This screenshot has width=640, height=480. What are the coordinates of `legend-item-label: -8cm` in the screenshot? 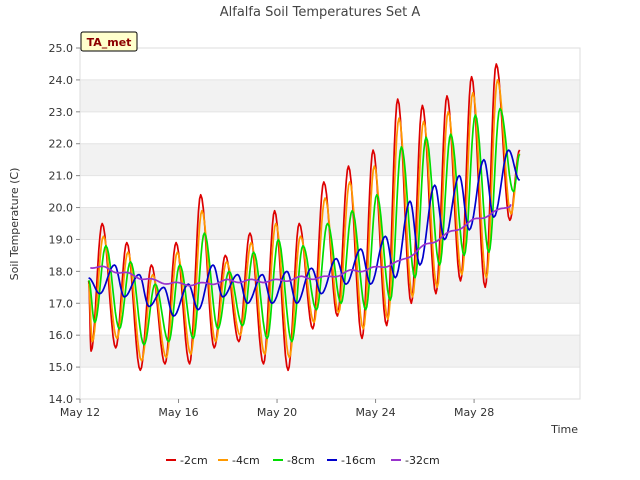 It's located at (301, 460).